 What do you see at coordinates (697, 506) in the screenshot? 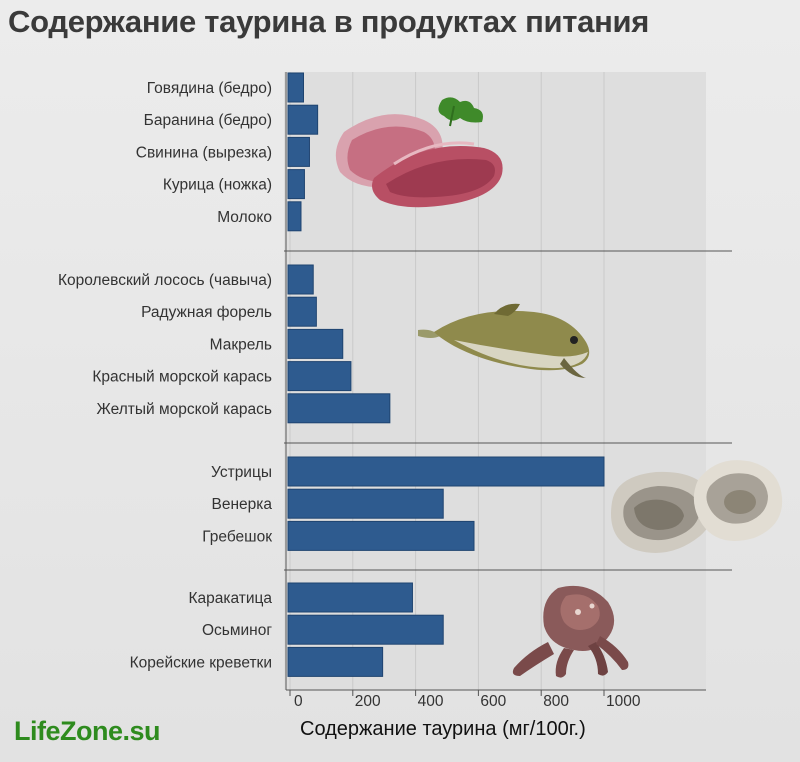
I see `oysters-illustration` at bounding box center [697, 506].